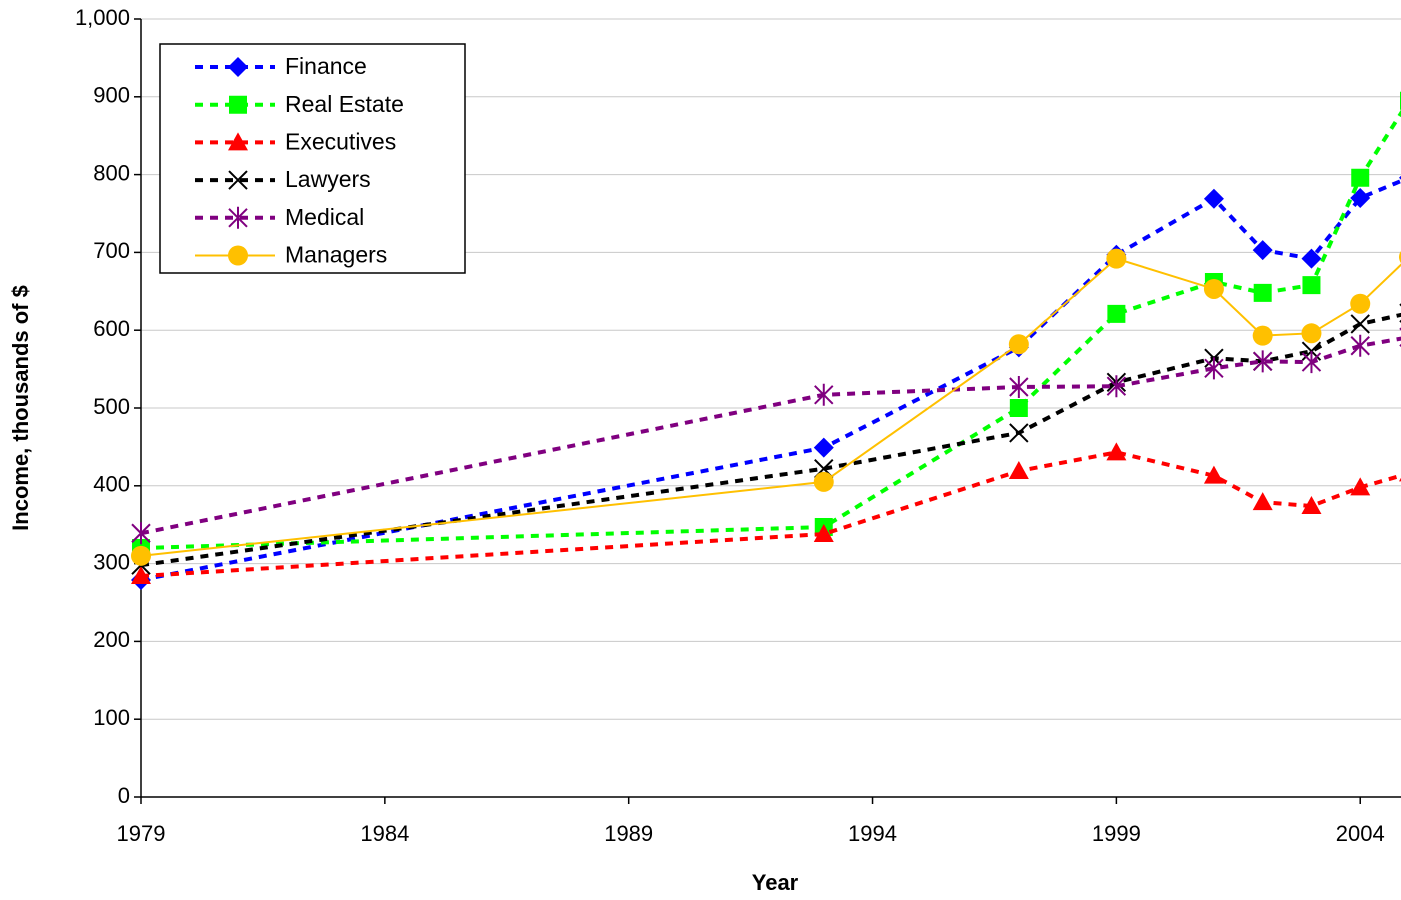 Image resolution: width=1401 pixels, height=900 pixels. Describe the element at coordinates (111, 172) in the screenshot. I see `y-tick-label: 800` at that location.